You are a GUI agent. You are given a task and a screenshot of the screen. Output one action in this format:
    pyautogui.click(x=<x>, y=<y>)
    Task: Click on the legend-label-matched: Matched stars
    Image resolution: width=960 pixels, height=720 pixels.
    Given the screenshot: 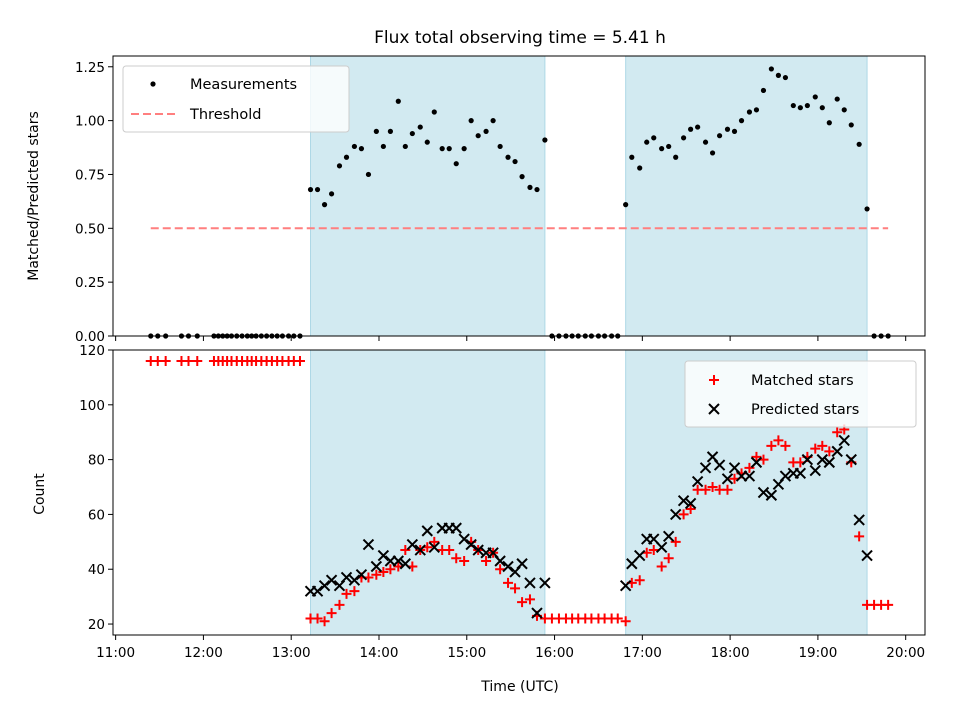 What is the action you would take?
    pyautogui.click(x=802, y=381)
    